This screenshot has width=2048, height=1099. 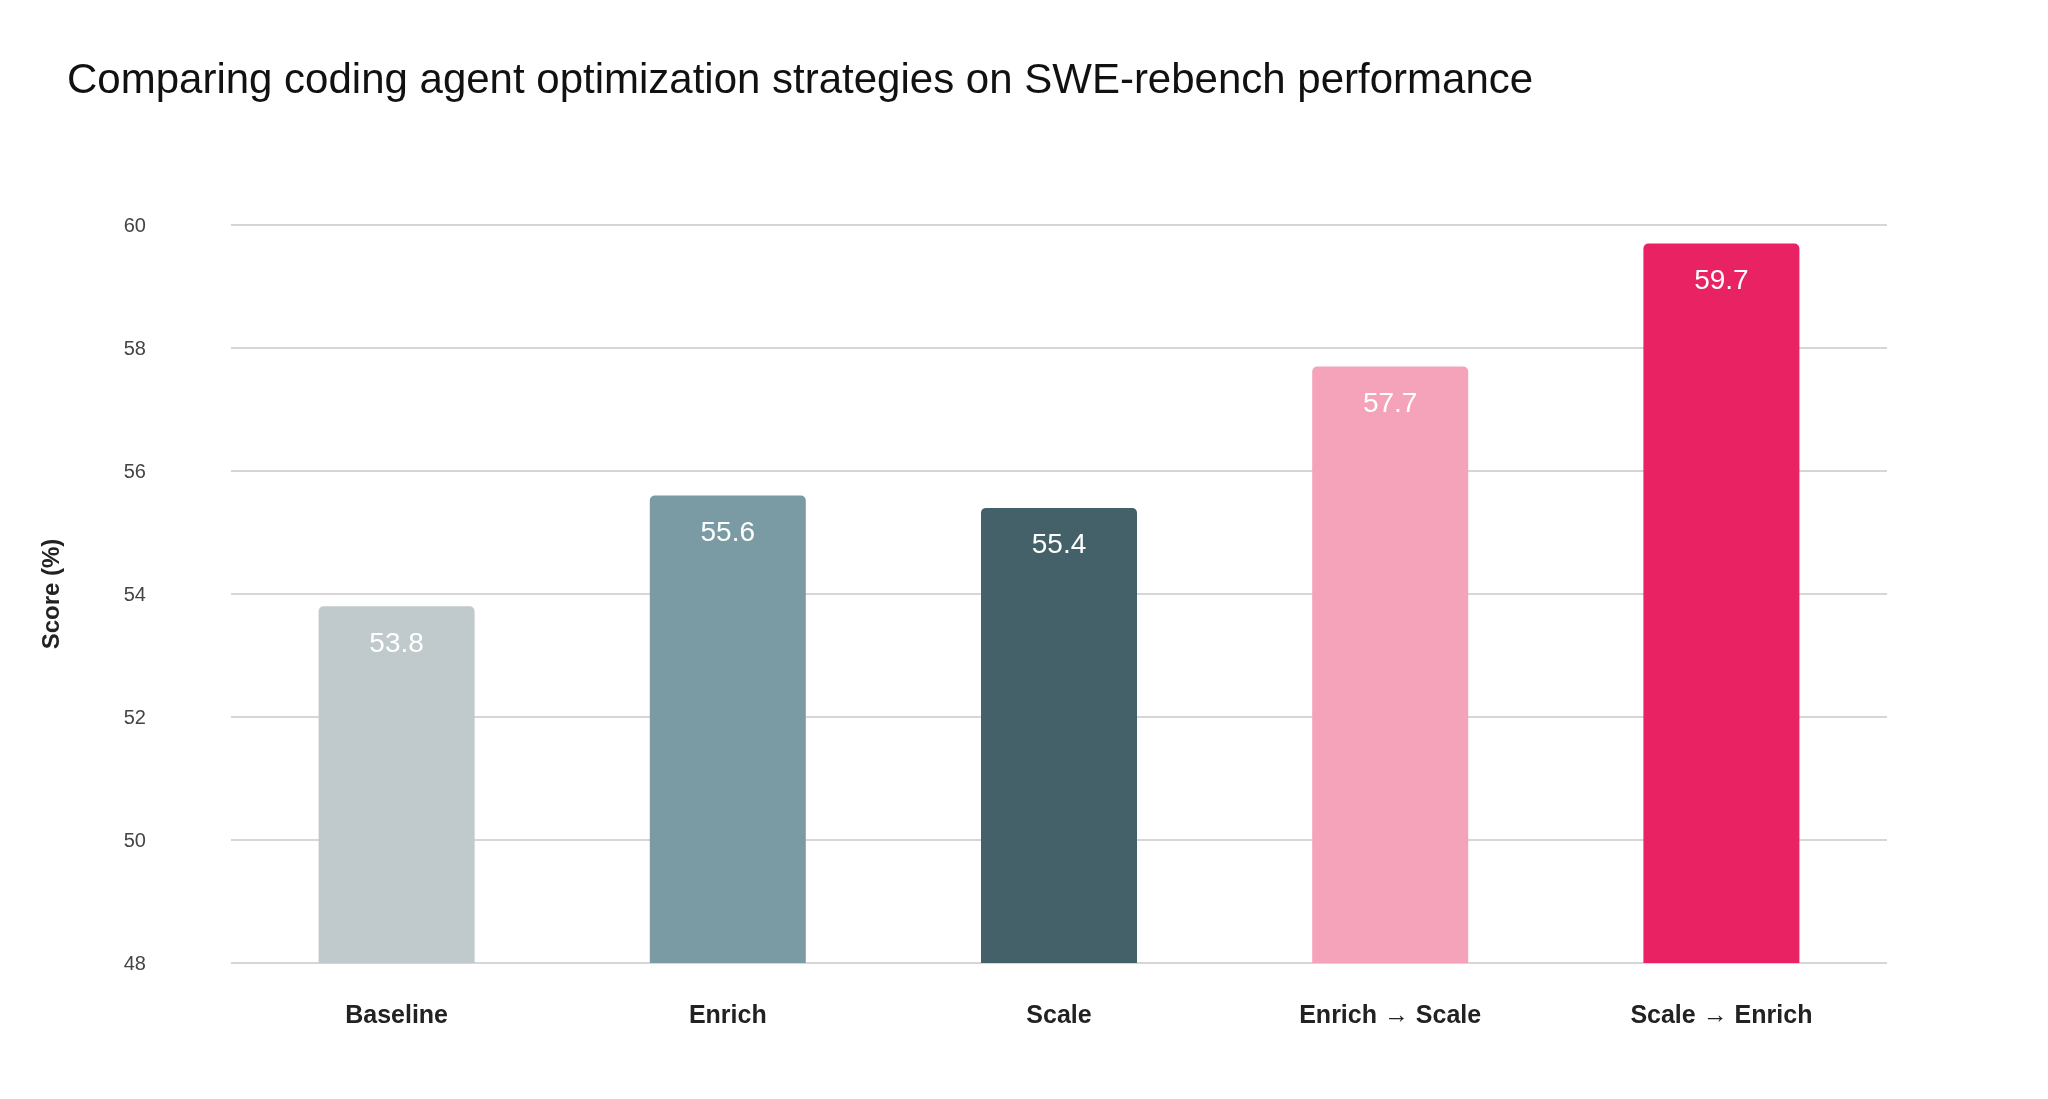 I want to click on y-tick-label: 52, so click(x=134, y=717).